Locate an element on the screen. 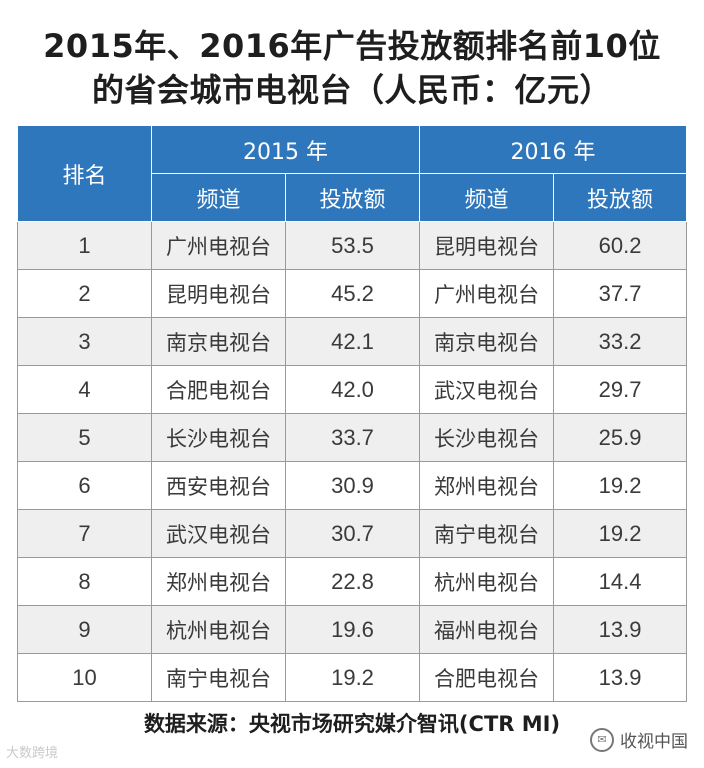  channel-2015-cell: 南宁电视台 is located at coordinates (218, 677).